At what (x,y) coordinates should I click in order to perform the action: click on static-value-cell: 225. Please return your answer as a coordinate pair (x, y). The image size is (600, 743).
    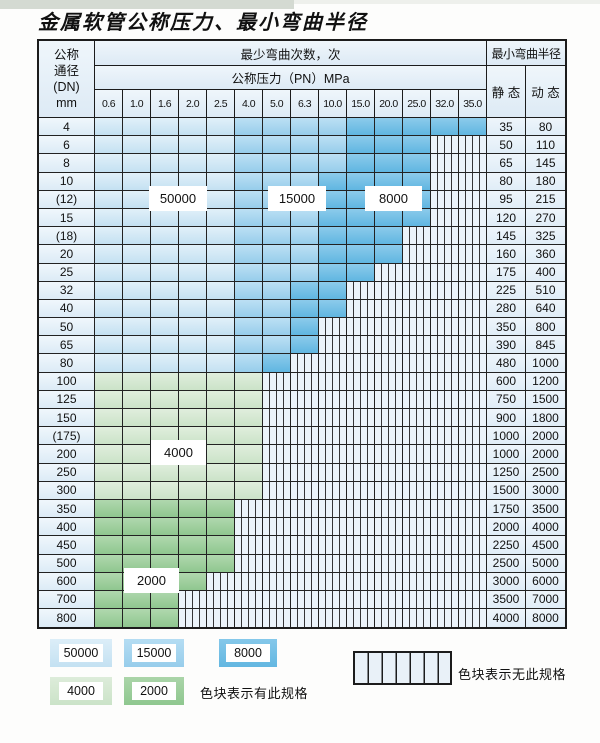
    Looking at the image, I should click on (506, 290).